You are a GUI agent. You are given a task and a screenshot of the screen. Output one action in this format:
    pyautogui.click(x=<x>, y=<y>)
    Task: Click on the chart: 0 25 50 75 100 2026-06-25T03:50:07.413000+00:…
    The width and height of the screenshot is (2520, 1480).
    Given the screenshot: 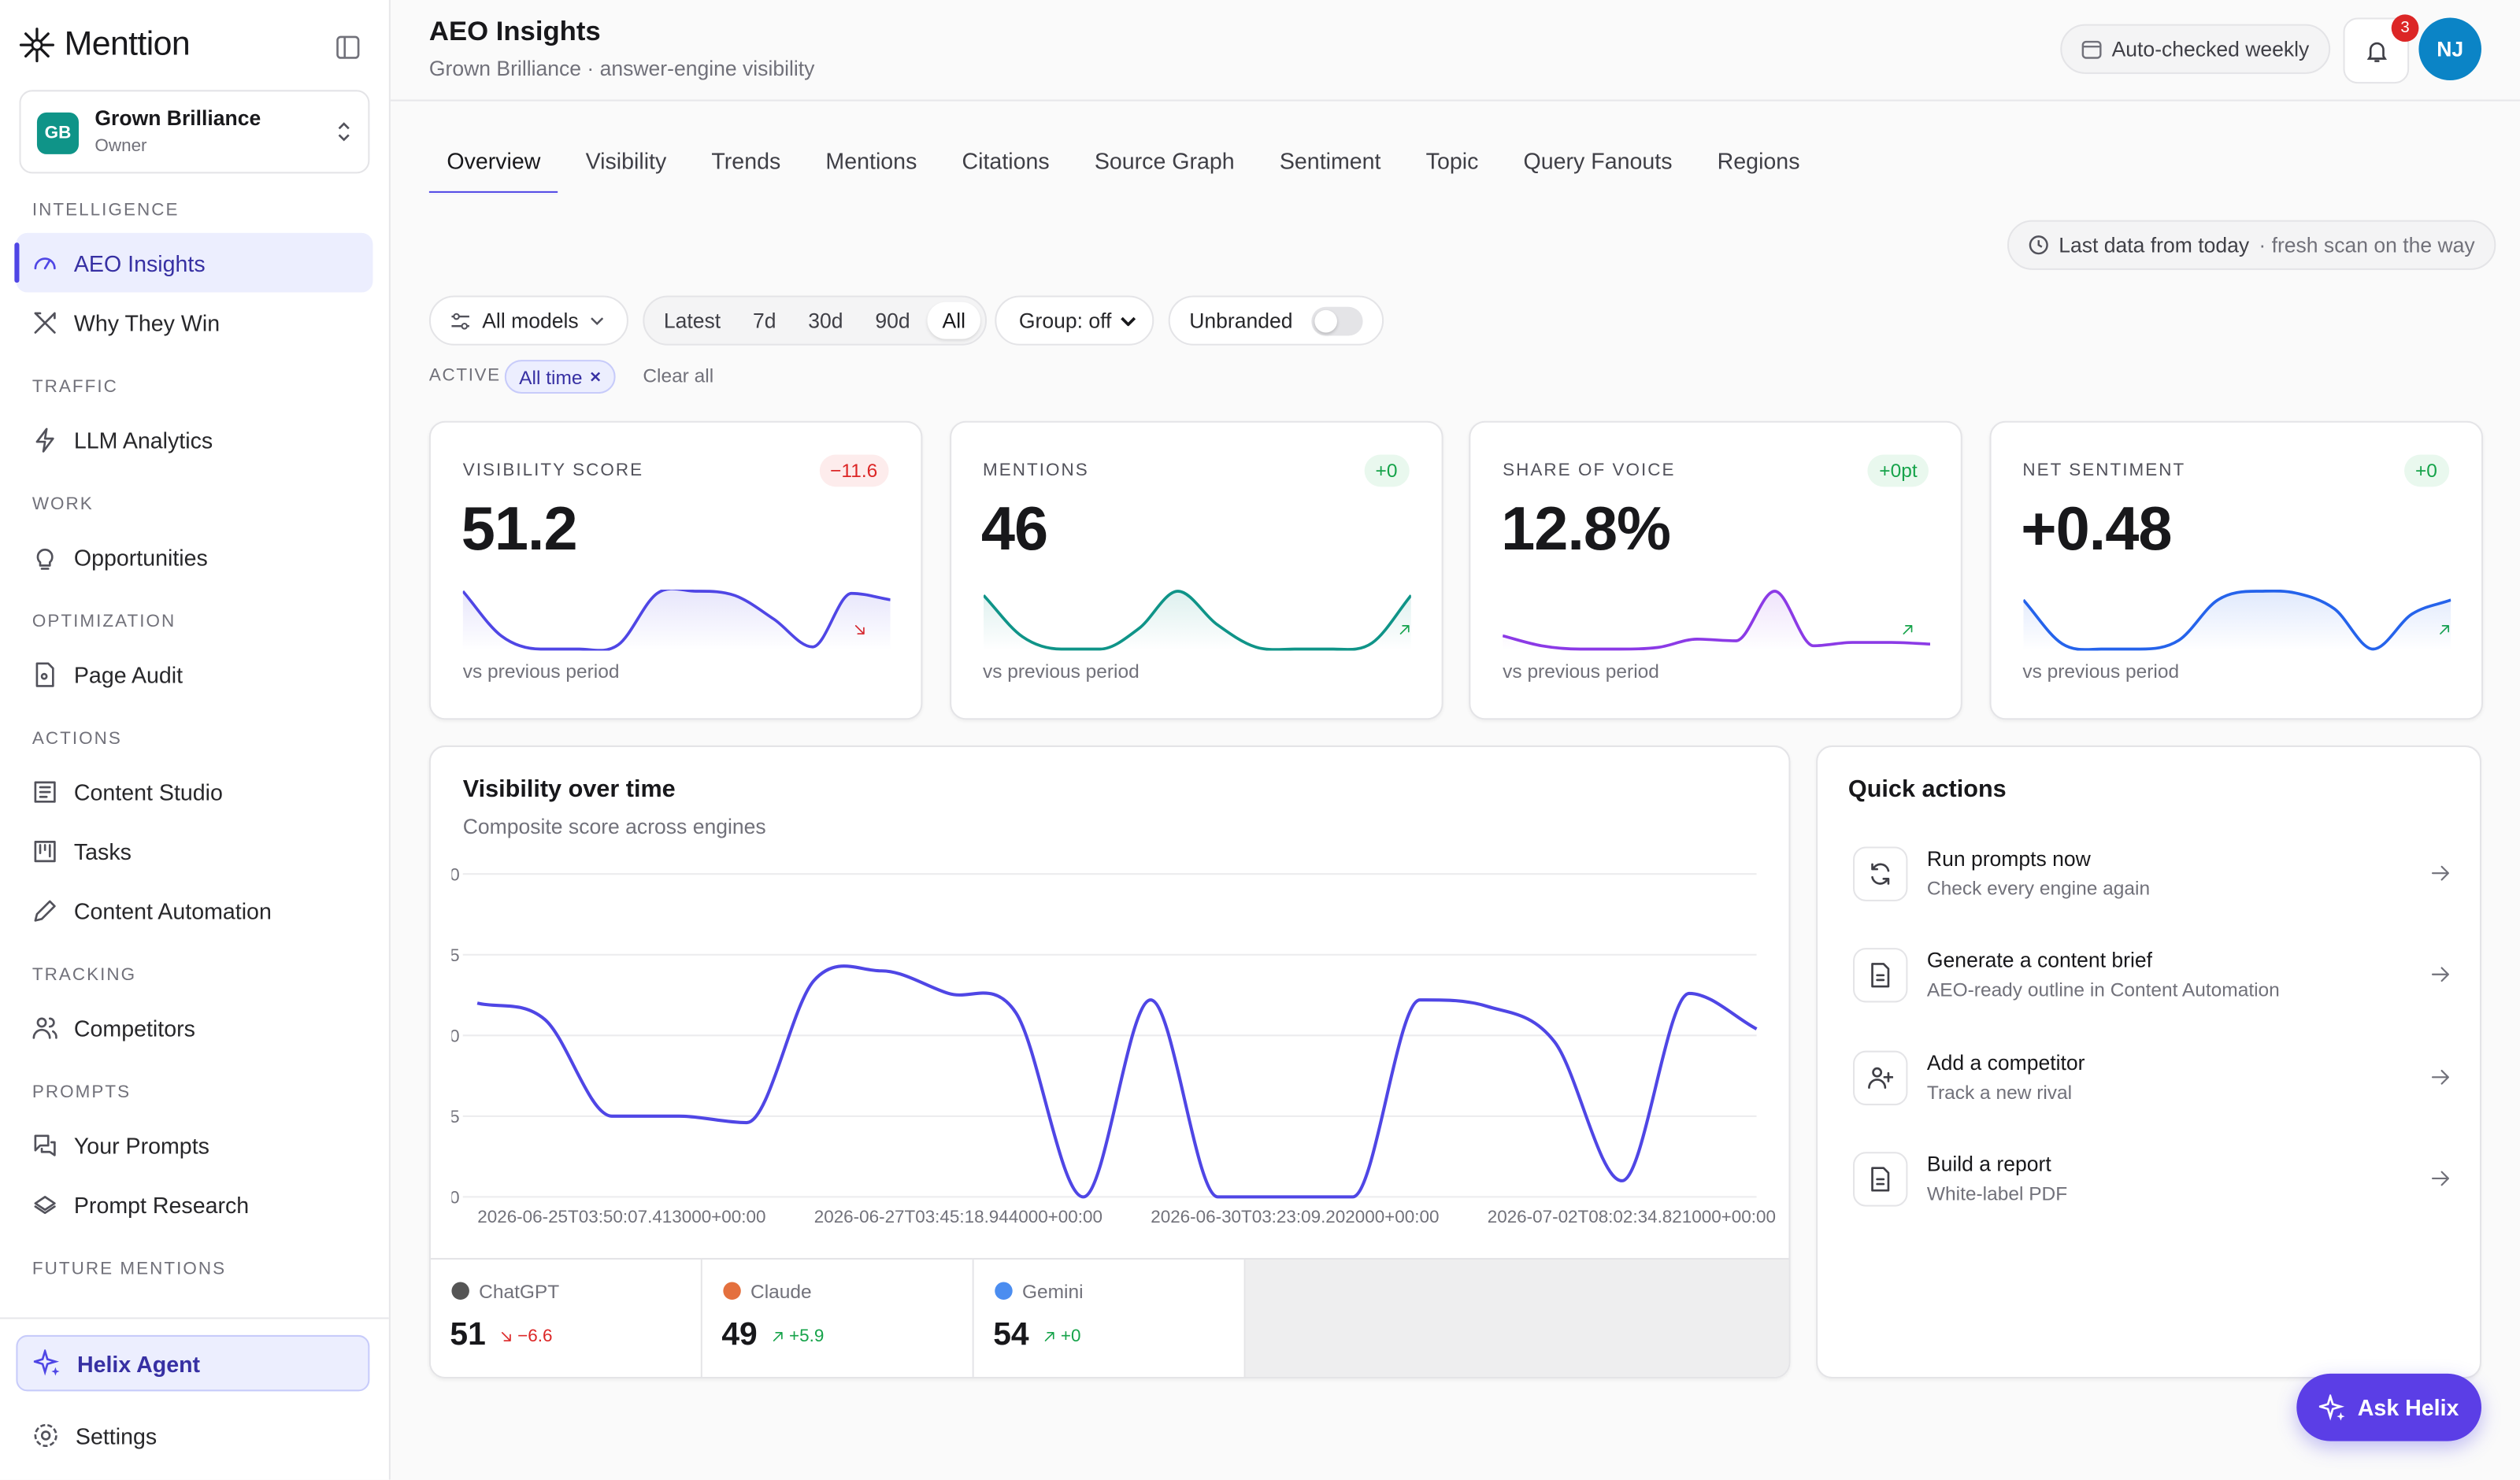 What is the action you would take?
    pyautogui.click(x=1113, y=1045)
    